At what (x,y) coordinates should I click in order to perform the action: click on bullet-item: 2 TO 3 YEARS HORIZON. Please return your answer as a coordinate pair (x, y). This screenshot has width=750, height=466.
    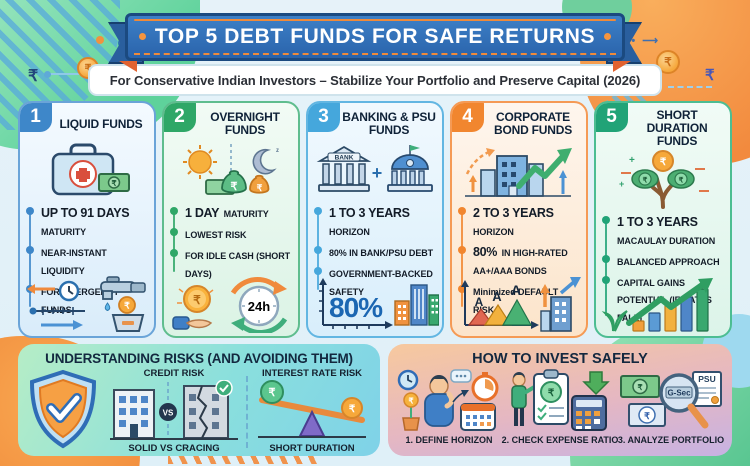
    Looking at the image, I should click on (519, 222).